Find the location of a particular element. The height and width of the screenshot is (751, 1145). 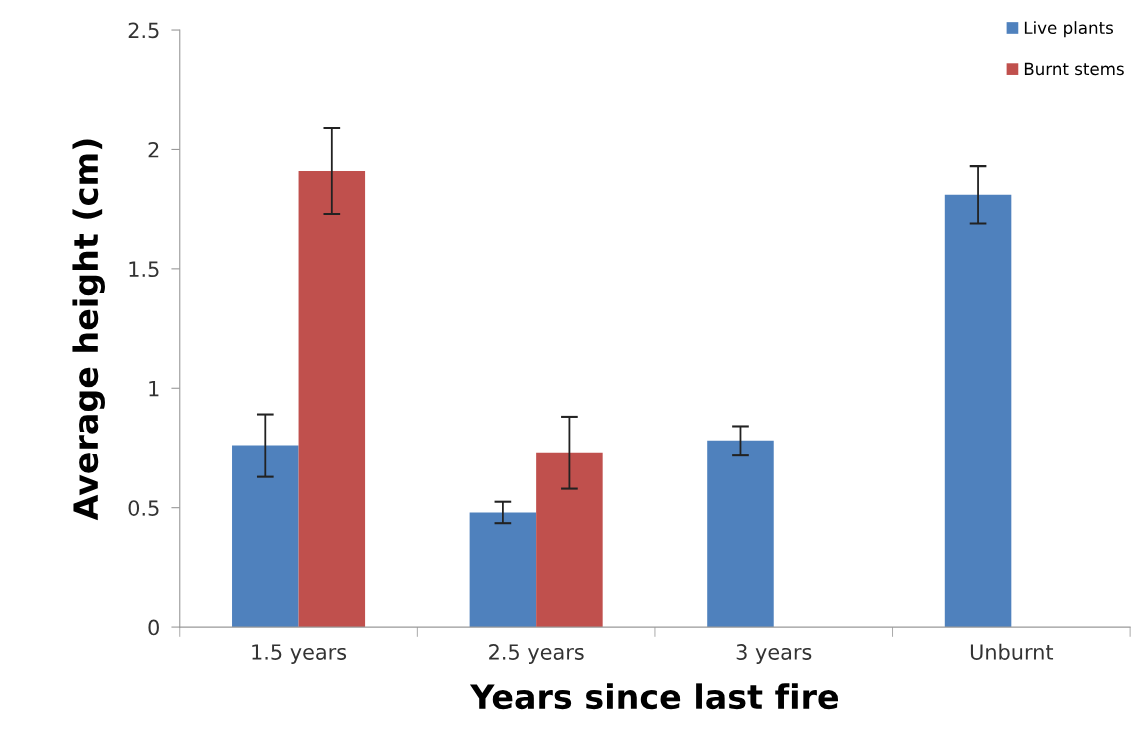

legend-label: Live plants is located at coordinates (1068, 29).